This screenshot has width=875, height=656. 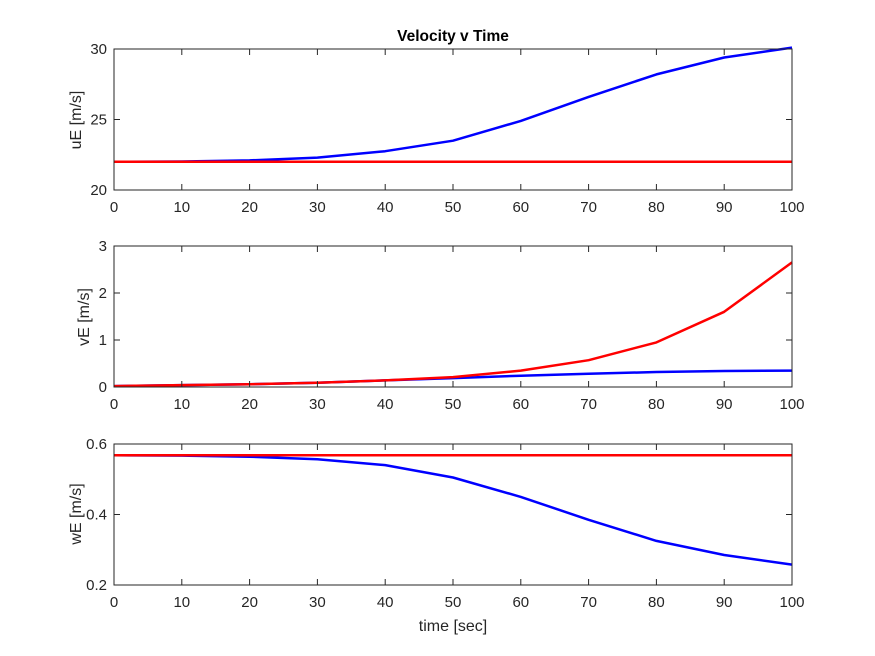 I want to click on y-tick-label: 25, so click(x=98, y=120).